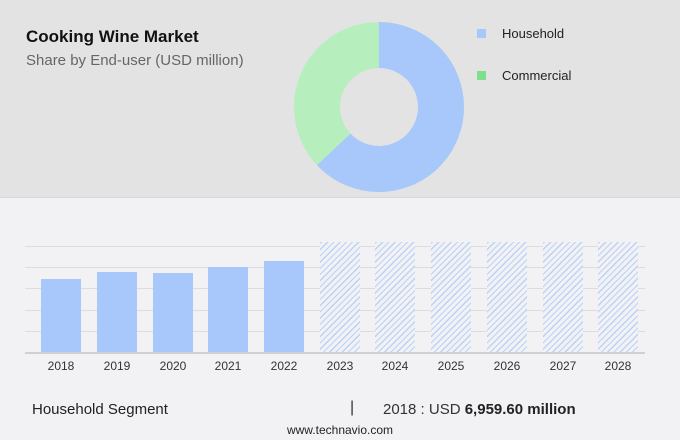  What do you see at coordinates (228, 309) in the screenshot?
I see `bar-2021` at bounding box center [228, 309].